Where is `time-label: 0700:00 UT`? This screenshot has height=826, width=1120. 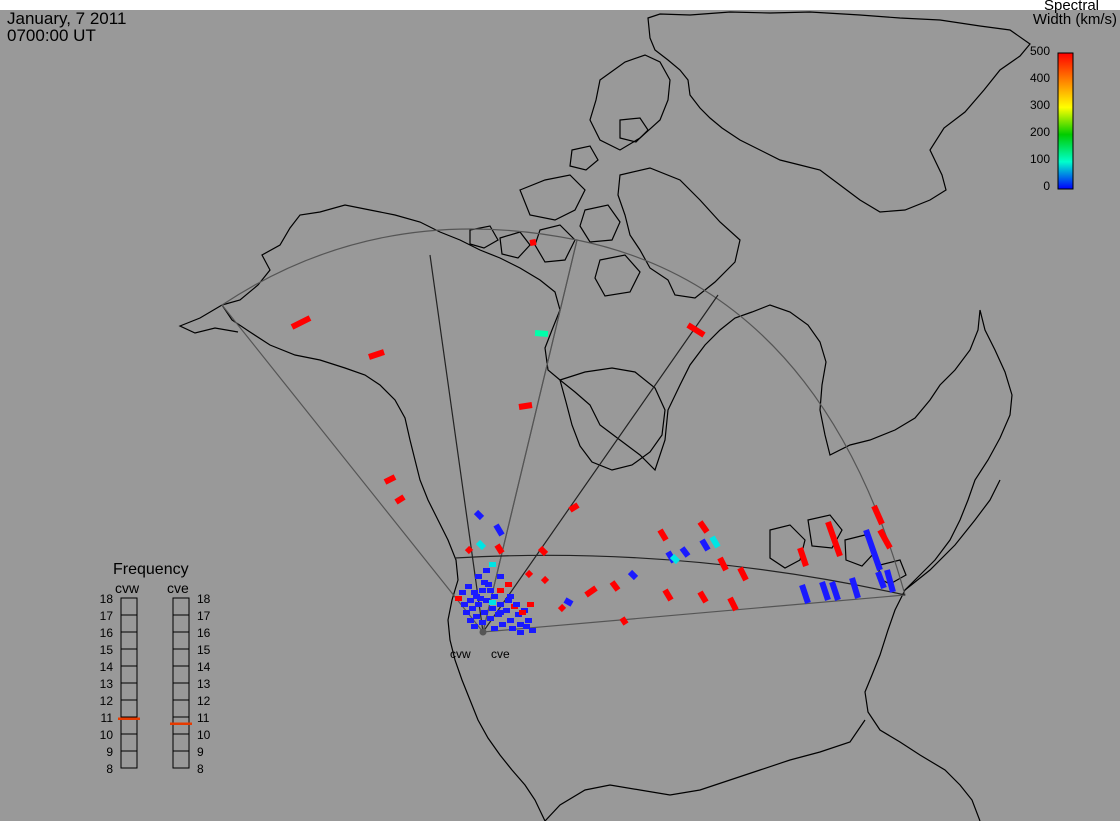
time-label: 0700:00 UT is located at coordinates (51, 35).